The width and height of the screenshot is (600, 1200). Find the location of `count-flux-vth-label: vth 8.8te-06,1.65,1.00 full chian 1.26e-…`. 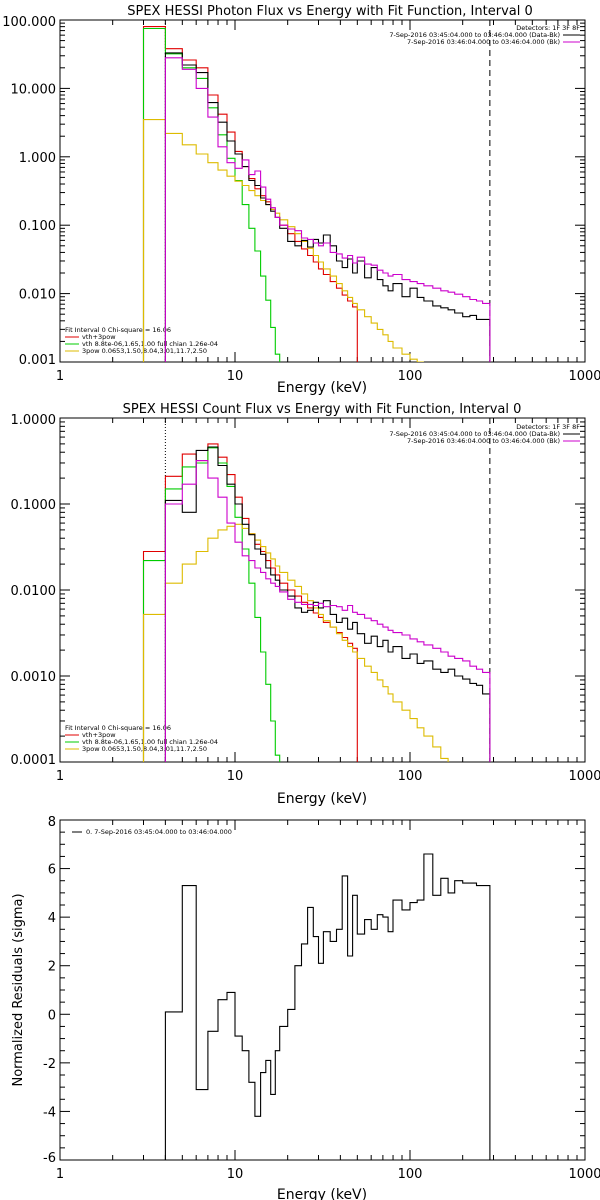

count-flux-vth-label: vth 8.8te-06,1.65,1.00 full chian 1.26e-… is located at coordinates (150, 742).